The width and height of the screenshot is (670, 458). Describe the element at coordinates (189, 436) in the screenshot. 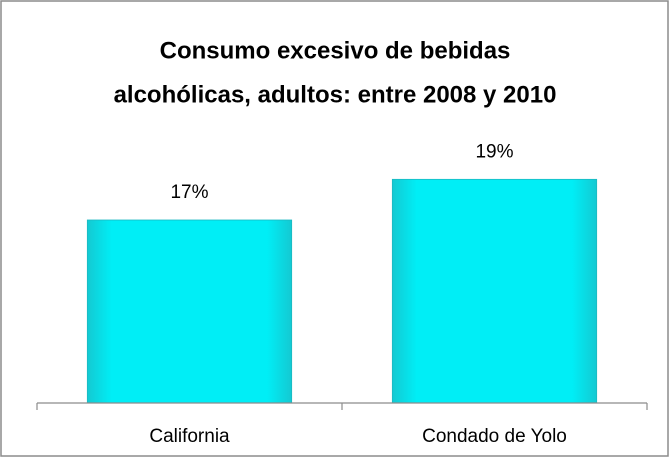

I see `x-tick-label: California` at that location.